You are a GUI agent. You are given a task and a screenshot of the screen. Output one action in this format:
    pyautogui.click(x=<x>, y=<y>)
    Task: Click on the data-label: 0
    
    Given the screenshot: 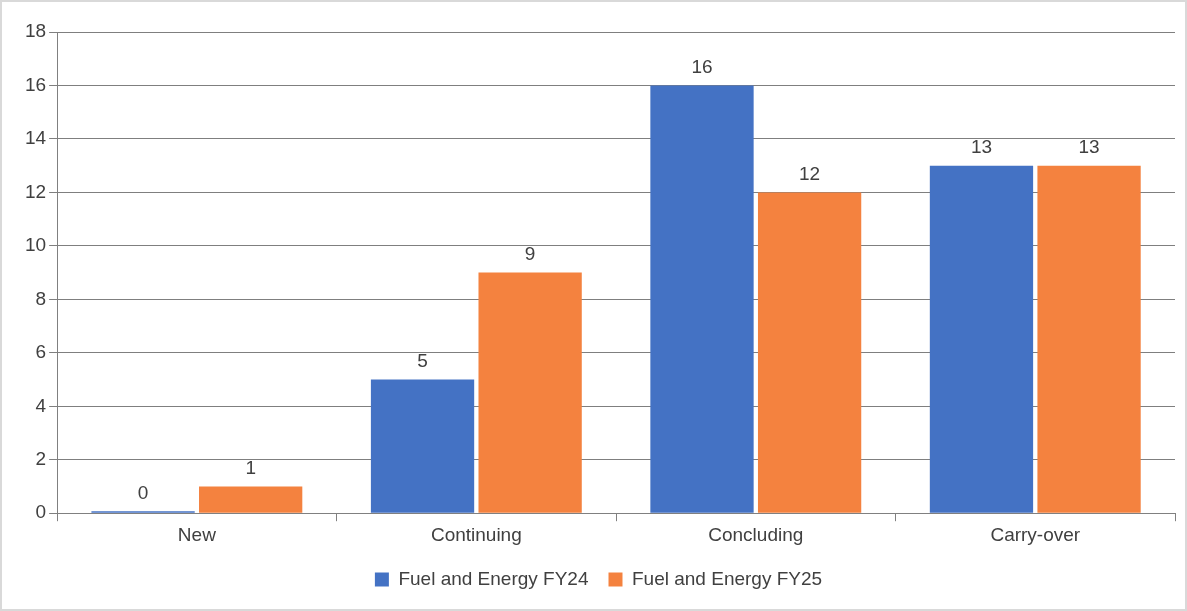 What is the action you would take?
    pyautogui.click(x=143, y=492)
    